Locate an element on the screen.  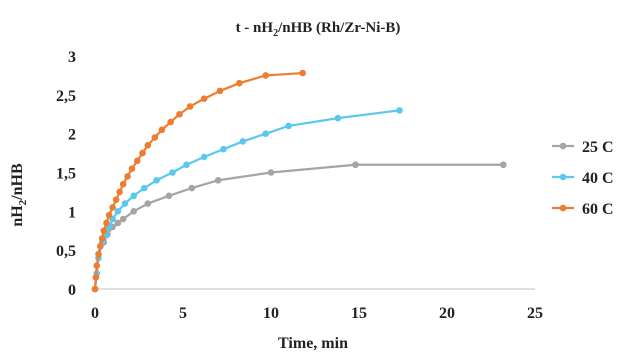
chart-title: t - nH2/nHB (Rh/Zr-Ni-B) is located at coordinates (318, 29).